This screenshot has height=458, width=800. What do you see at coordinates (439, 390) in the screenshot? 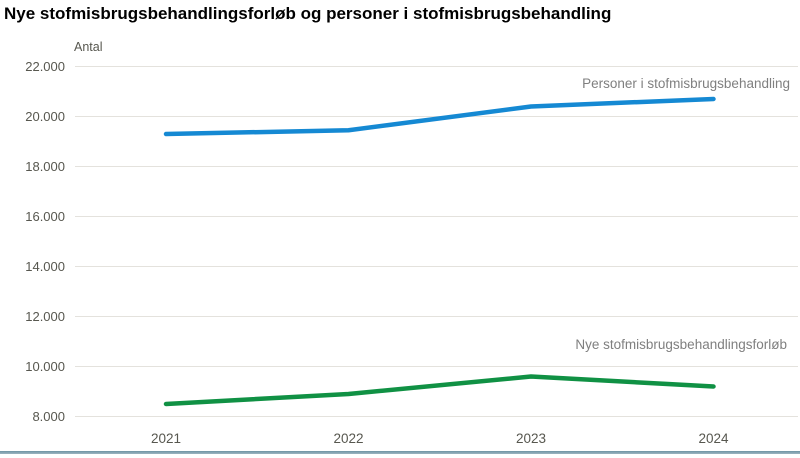
I see `series-line-nye-forloeb` at bounding box center [439, 390].